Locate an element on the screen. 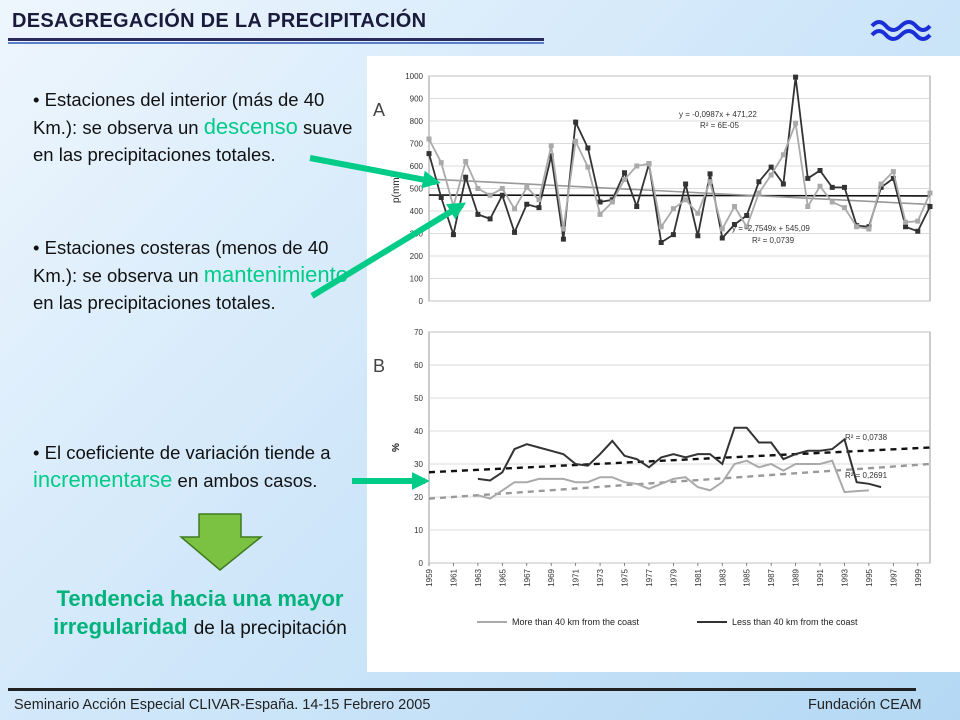  trend-r2-b1: R² = 0,0738 is located at coordinates (866, 437).